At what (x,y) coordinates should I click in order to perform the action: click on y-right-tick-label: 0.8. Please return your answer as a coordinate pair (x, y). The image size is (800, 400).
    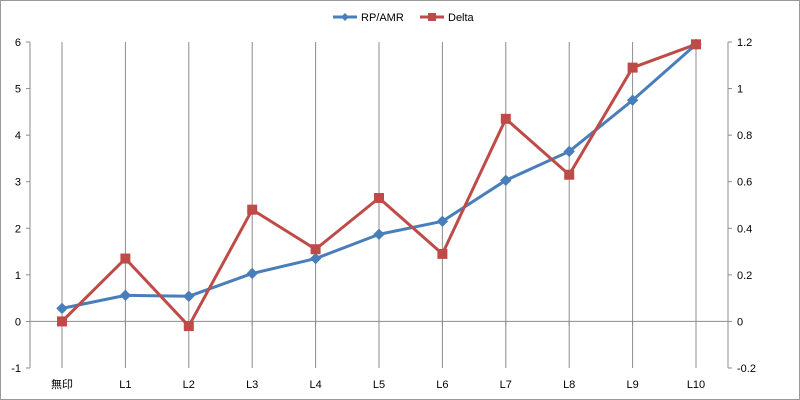
    Looking at the image, I should click on (744, 136).